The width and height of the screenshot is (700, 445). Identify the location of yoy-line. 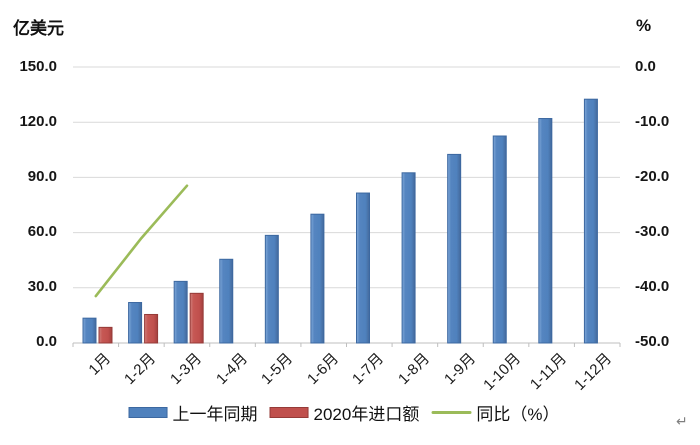
(141, 241).